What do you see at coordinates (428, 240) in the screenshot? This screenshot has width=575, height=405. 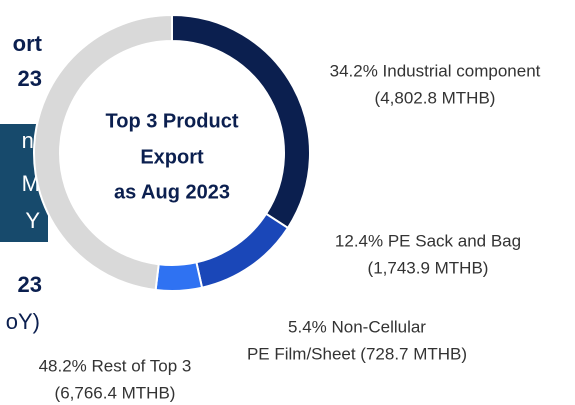 I see `slice-label: 12.4% PE Sack and Bag` at bounding box center [428, 240].